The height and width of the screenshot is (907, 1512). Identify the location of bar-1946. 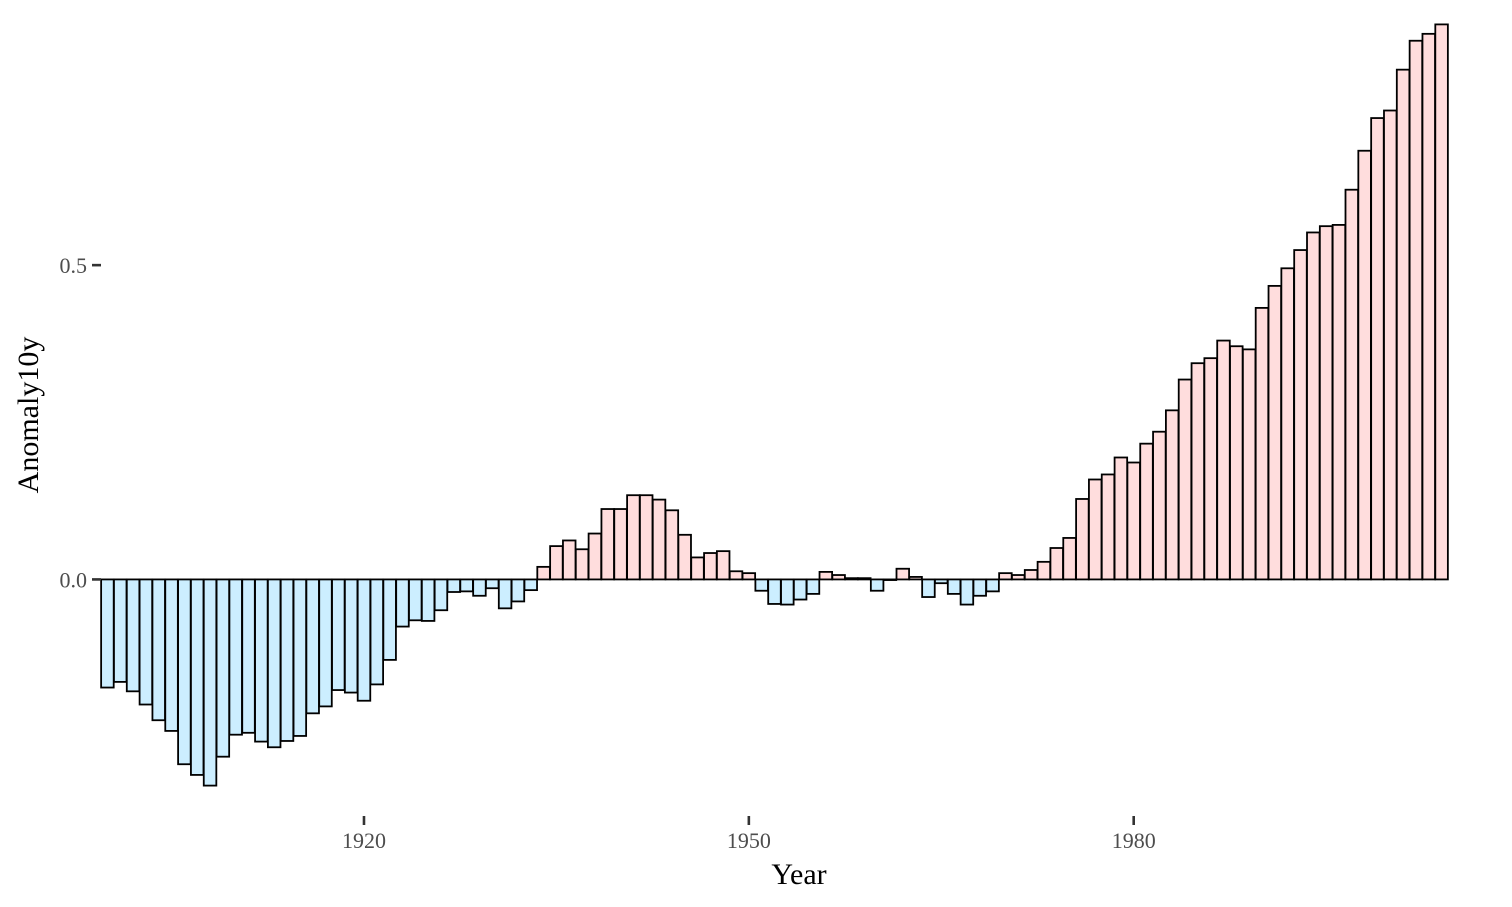
(697, 568).